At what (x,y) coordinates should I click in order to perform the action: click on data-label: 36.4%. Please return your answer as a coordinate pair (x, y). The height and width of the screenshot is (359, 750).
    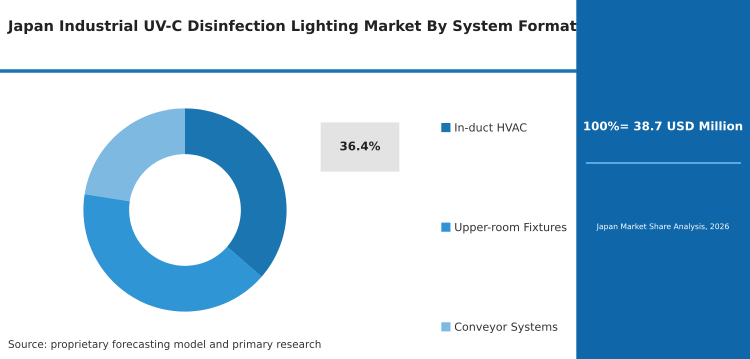
    Looking at the image, I should click on (360, 145).